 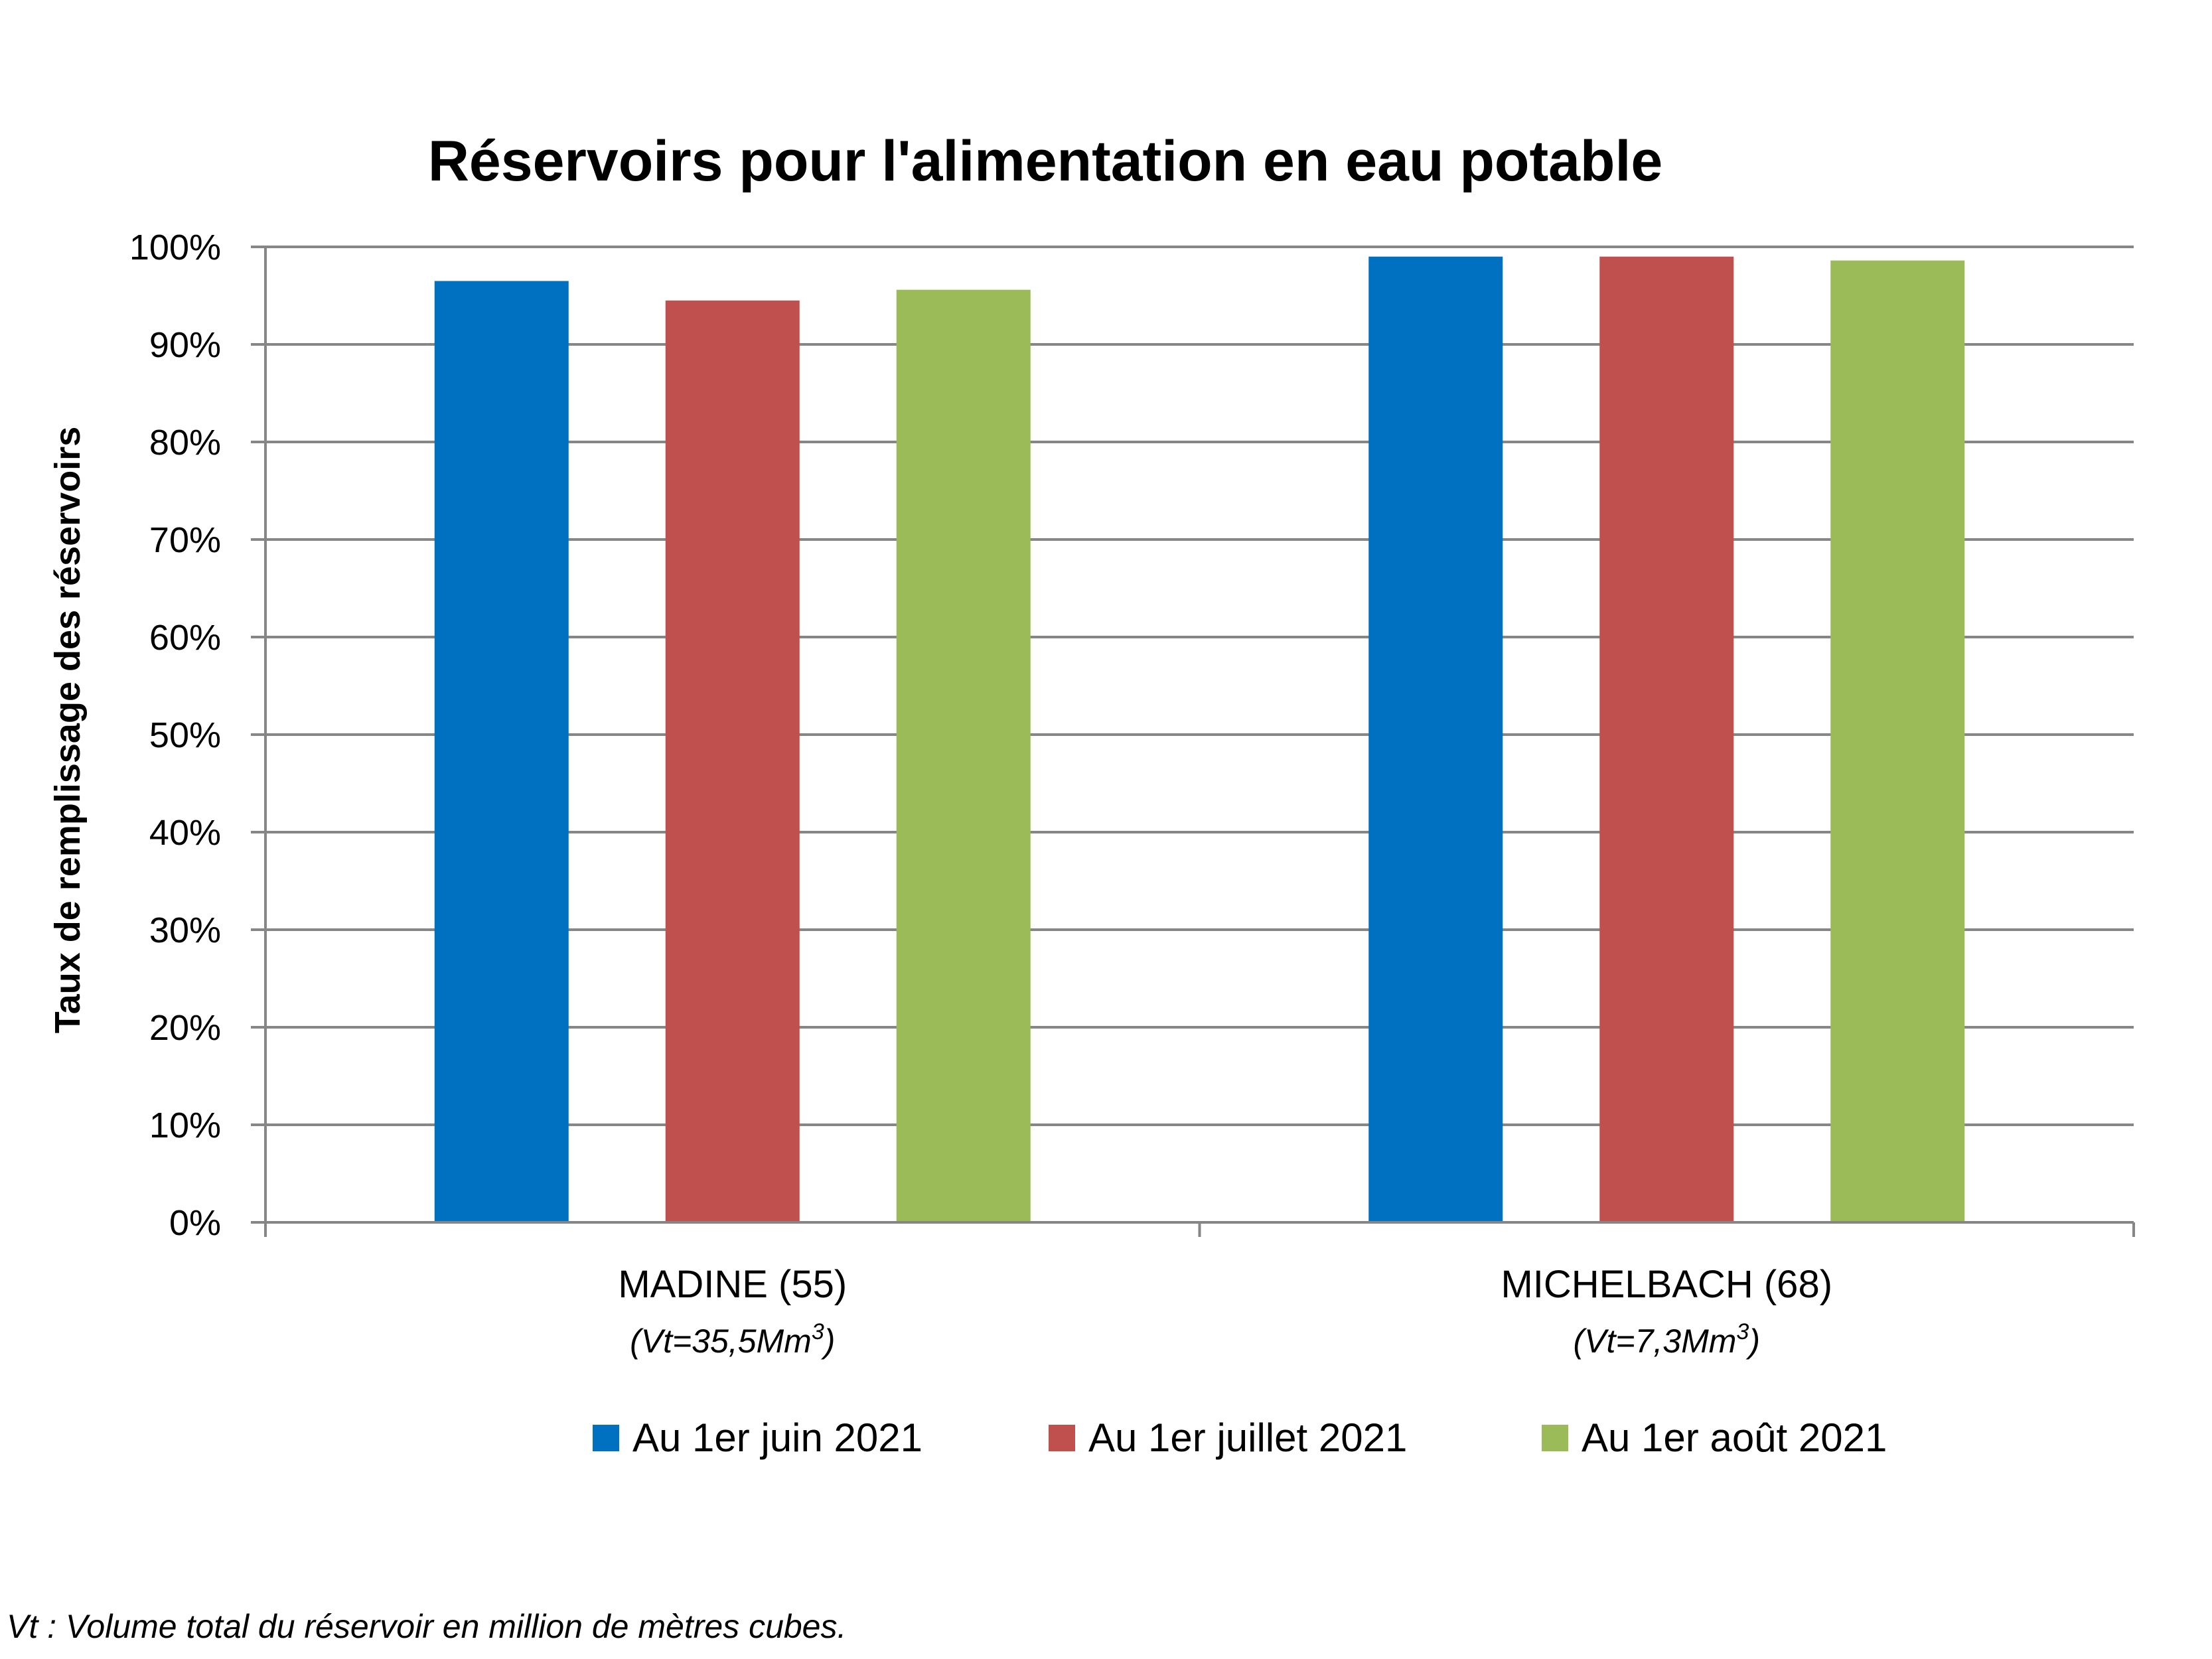 What do you see at coordinates (185, 833) in the screenshot?
I see `y-tick-label: 40%` at bounding box center [185, 833].